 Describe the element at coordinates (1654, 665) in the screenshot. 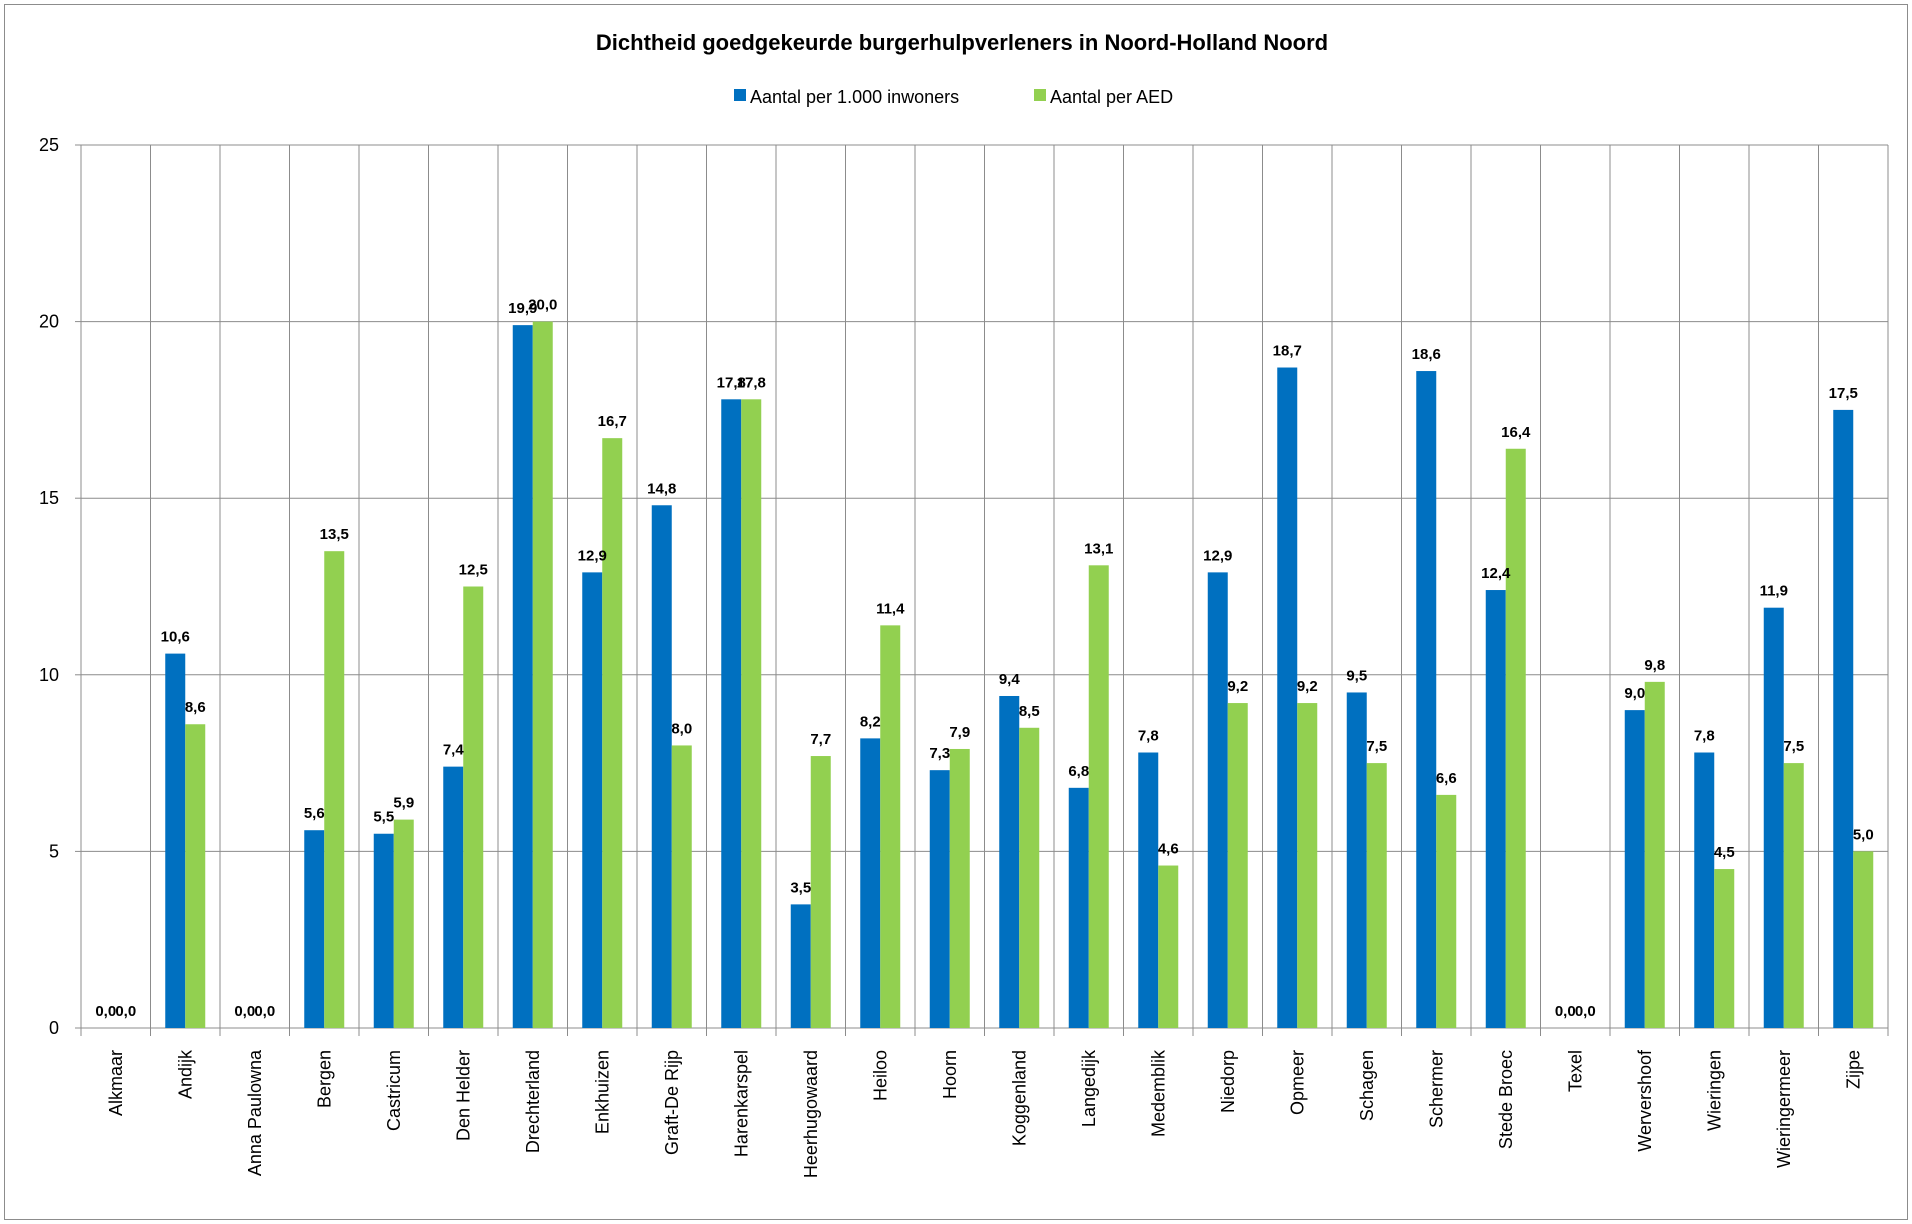

I see `data-label-series-2: 9,8` at that location.